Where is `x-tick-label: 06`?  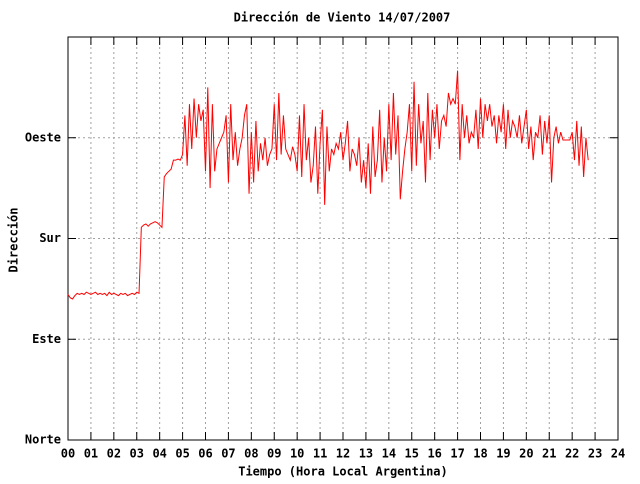 x-tick-label: 06 is located at coordinates (205, 454).